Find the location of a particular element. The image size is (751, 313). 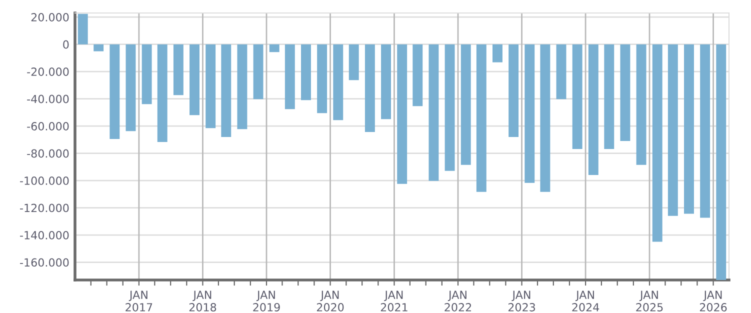

y-tick-label: -20.000 is located at coordinates (48, 72).